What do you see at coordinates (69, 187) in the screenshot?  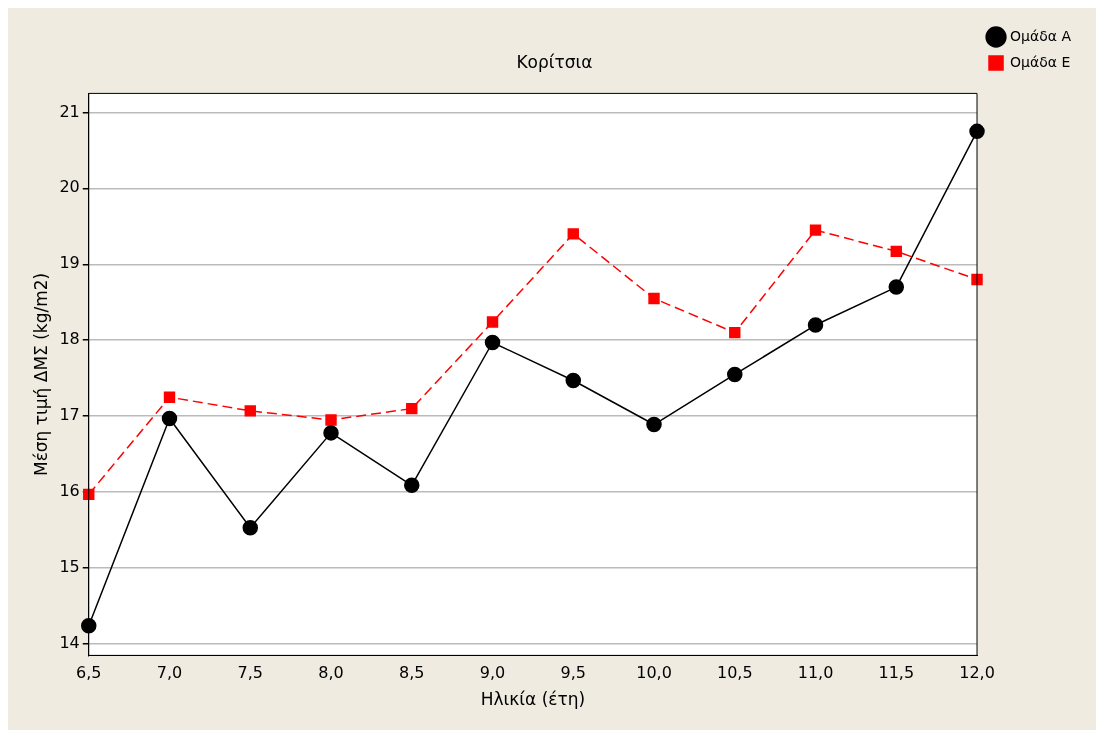 I see `y-tick-label: 20` at bounding box center [69, 187].